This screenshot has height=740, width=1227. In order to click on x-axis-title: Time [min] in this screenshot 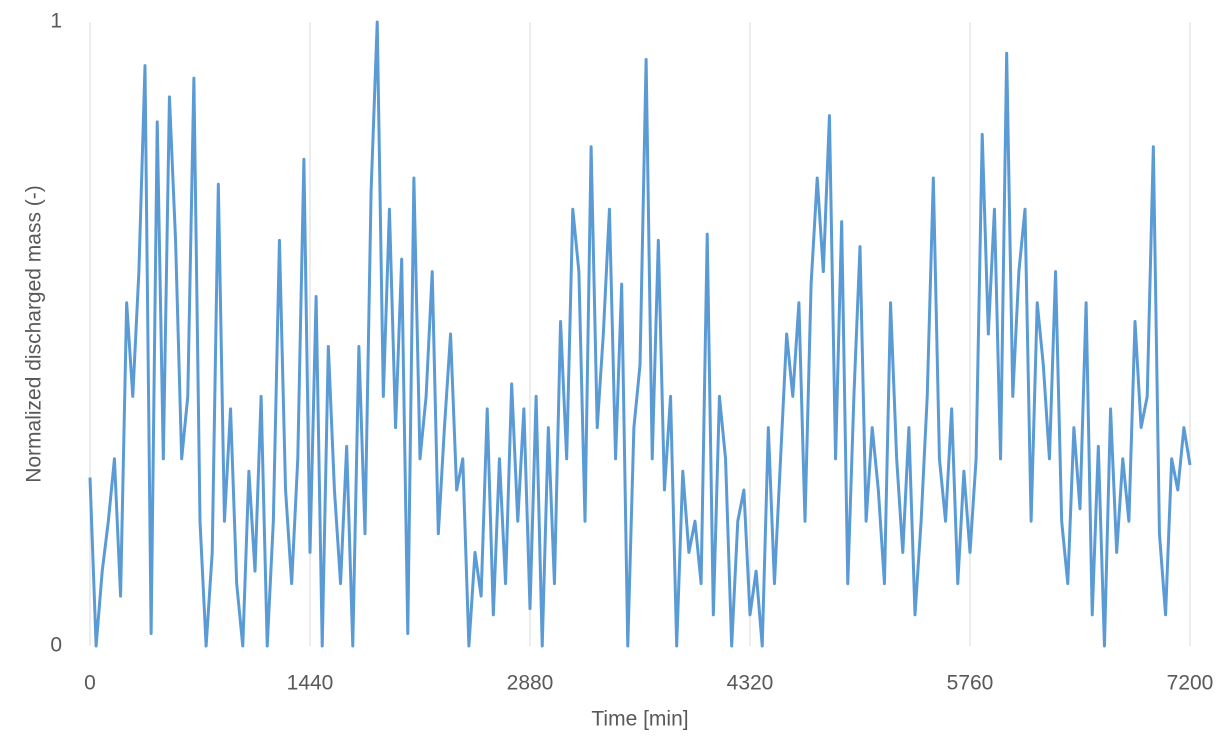, I will do `click(639, 719)`.